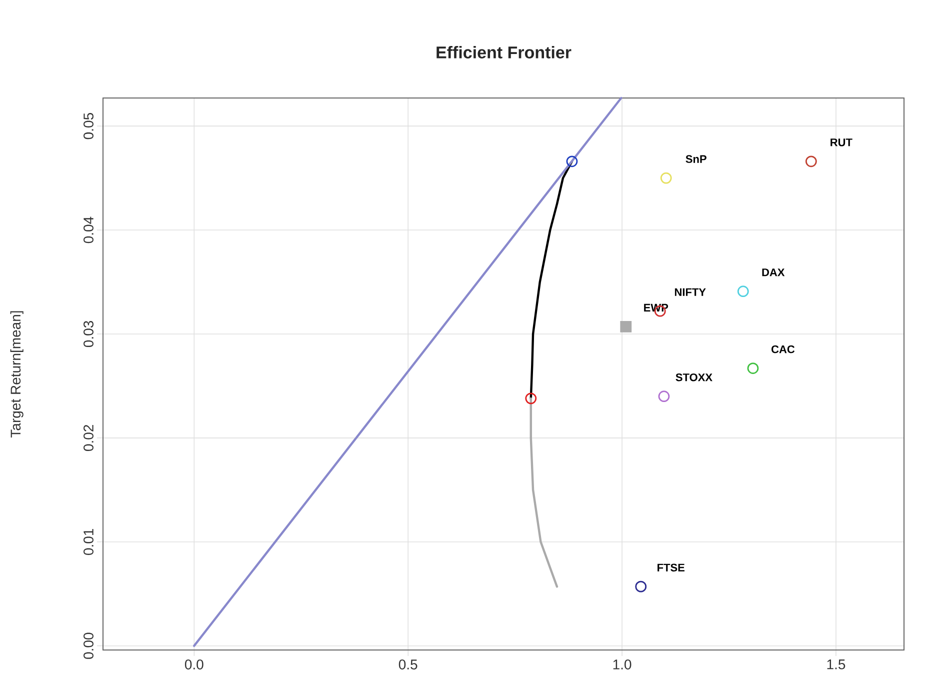 This screenshot has height=693, width=931. What do you see at coordinates (504, 52) in the screenshot?
I see `chart-title: Efficient Frontier` at bounding box center [504, 52].